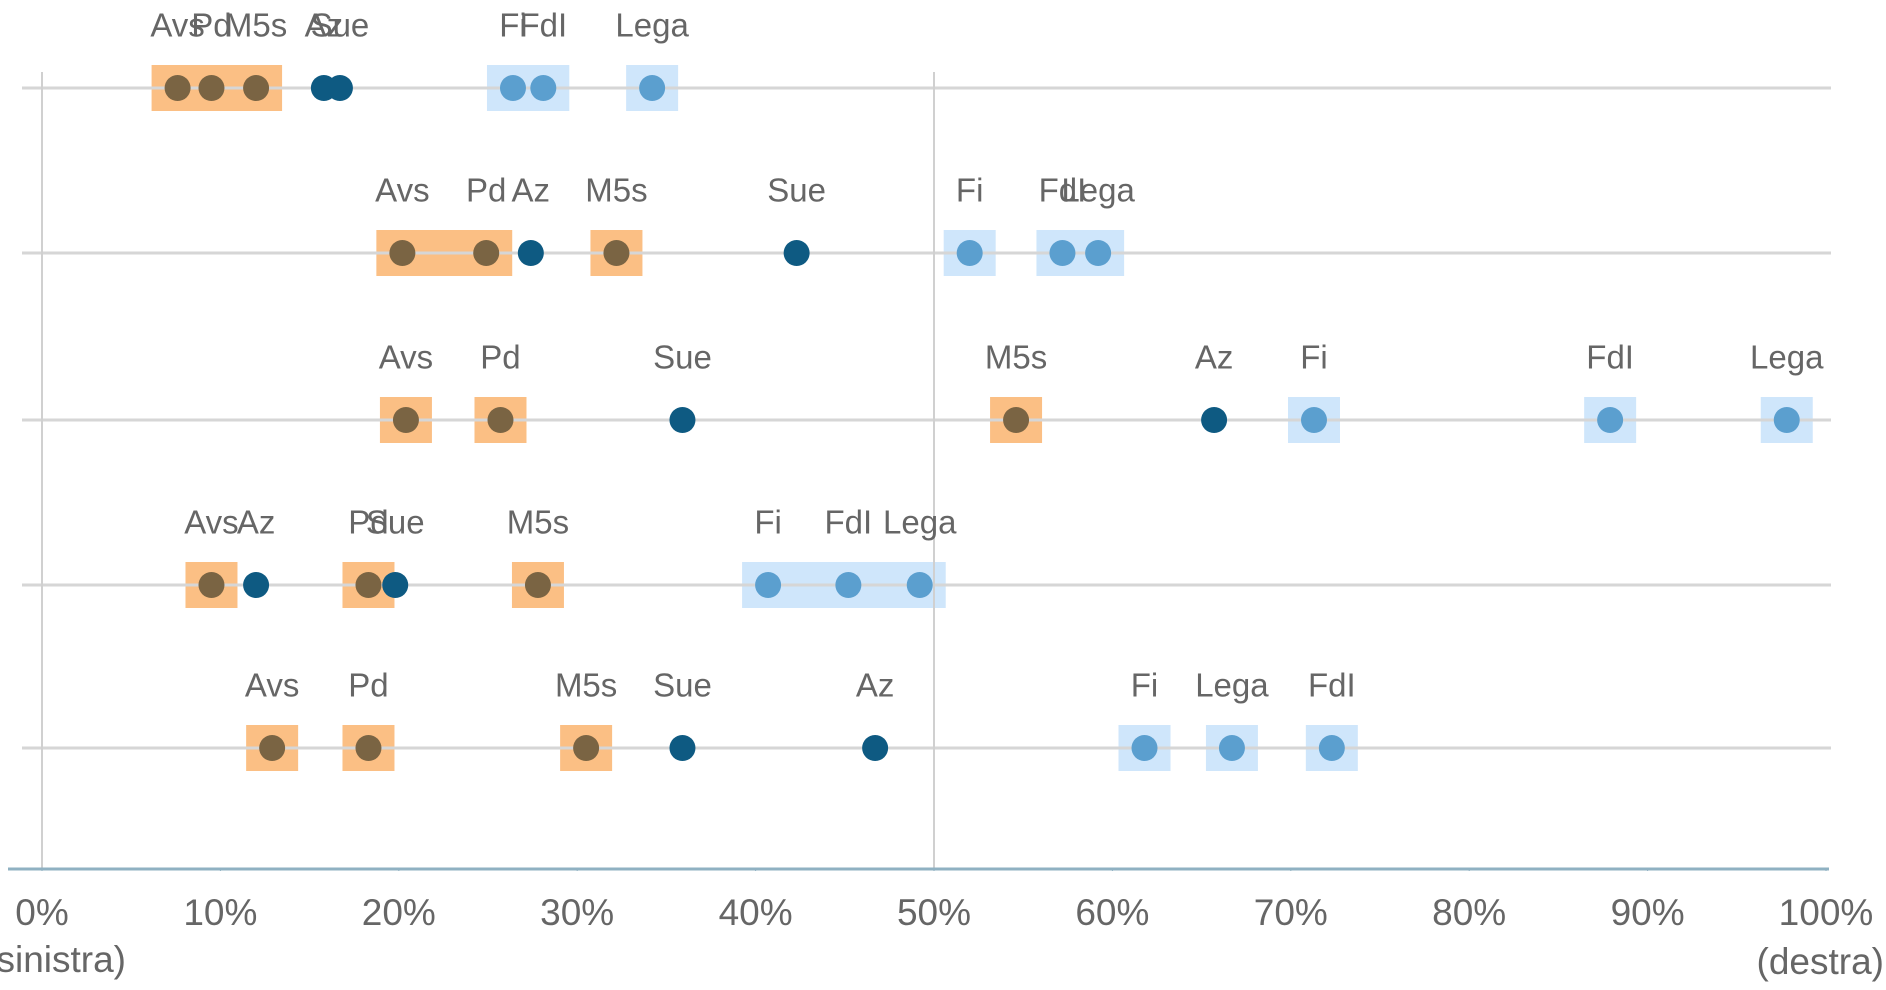  What do you see at coordinates (1648, 912) in the screenshot?
I see `x-tick-label: 90%` at bounding box center [1648, 912].